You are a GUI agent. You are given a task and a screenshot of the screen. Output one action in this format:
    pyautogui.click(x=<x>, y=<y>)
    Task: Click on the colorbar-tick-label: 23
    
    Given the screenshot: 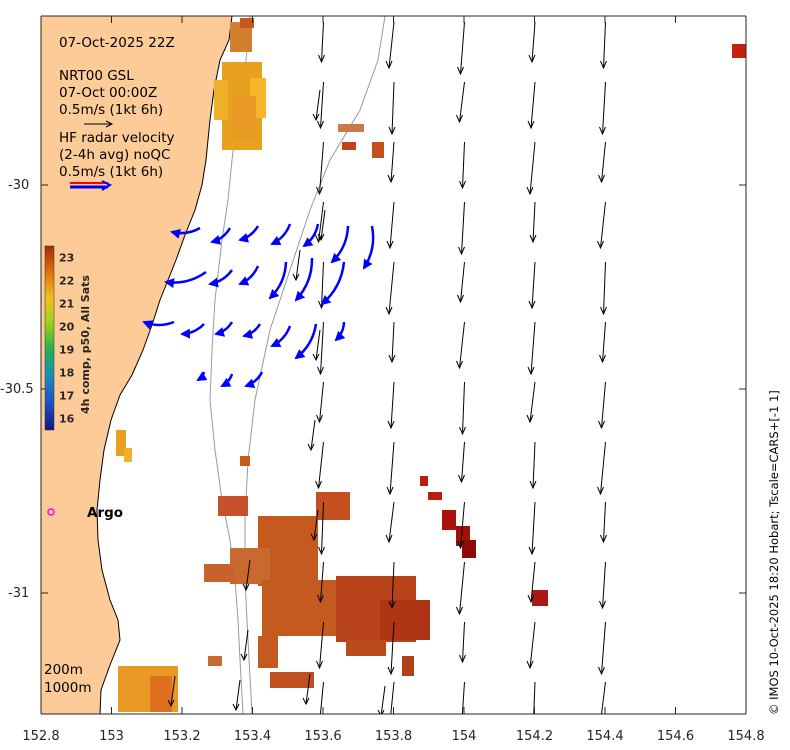 What is the action you would take?
    pyautogui.click(x=66, y=258)
    